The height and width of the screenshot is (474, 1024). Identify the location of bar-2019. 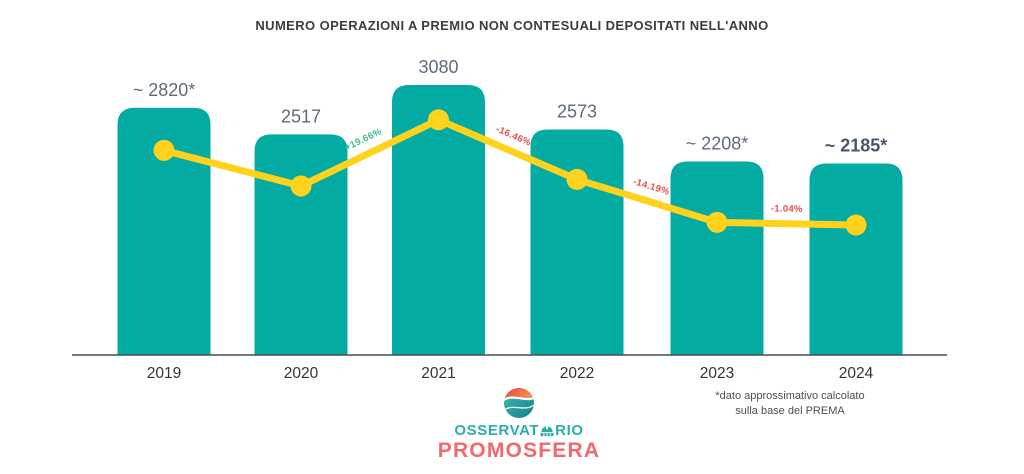
(164, 231).